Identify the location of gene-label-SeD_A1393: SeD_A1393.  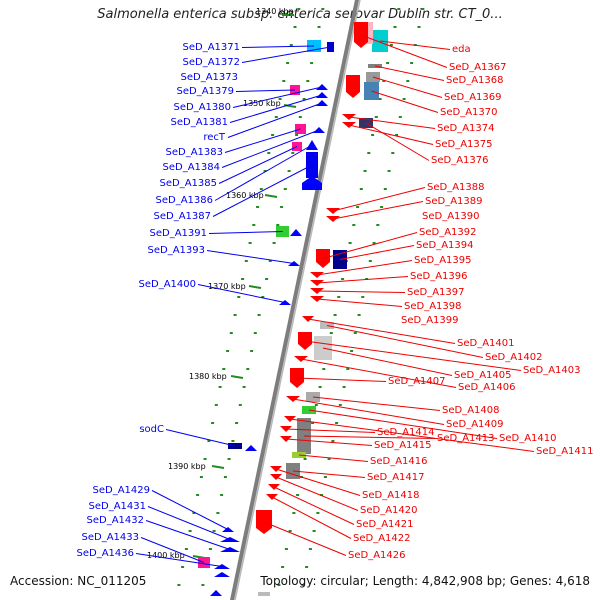
(177, 250).